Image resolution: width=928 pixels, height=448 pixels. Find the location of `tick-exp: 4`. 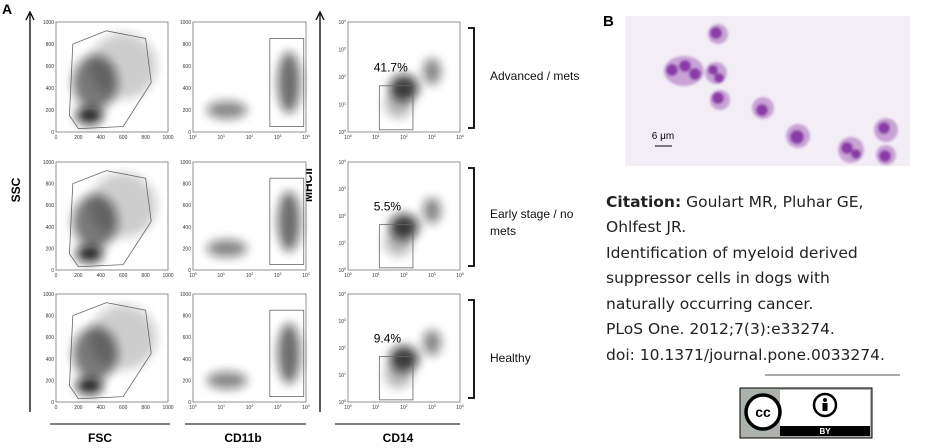

tick-exp: 4 is located at coordinates (309, 136).